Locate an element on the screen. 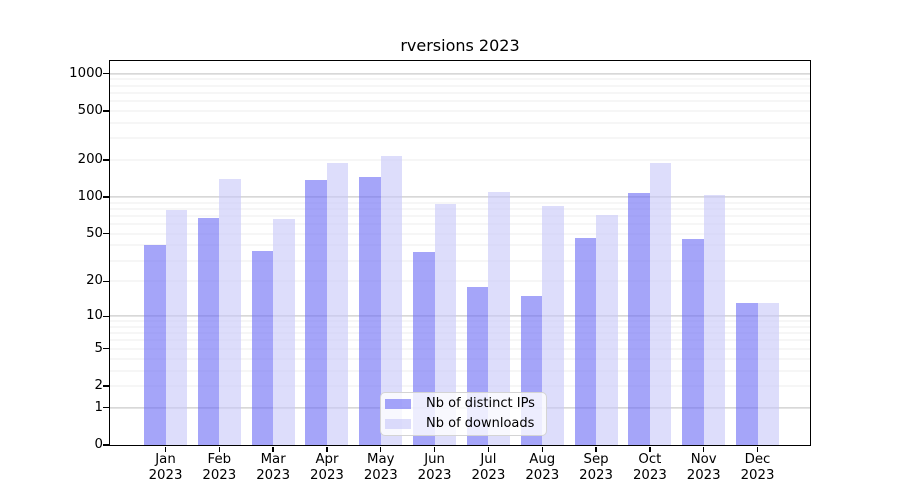  bar-group-oct is located at coordinates (650, 253).